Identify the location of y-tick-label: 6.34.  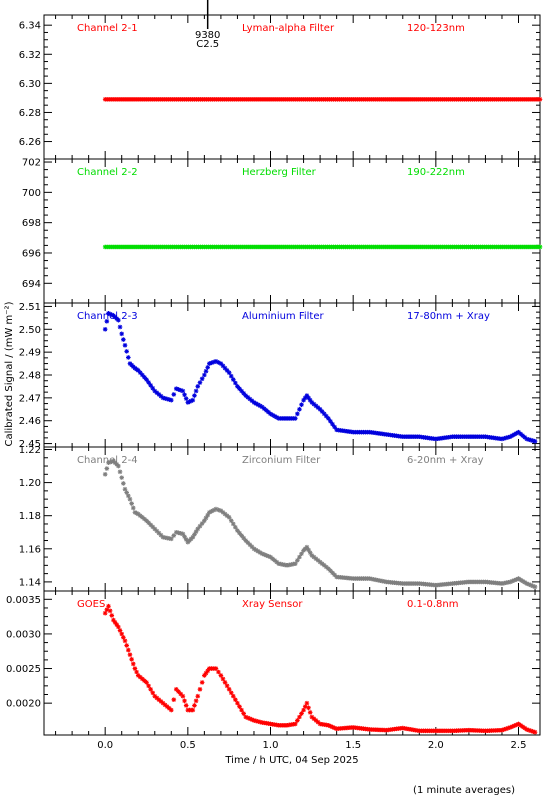
(30, 26).